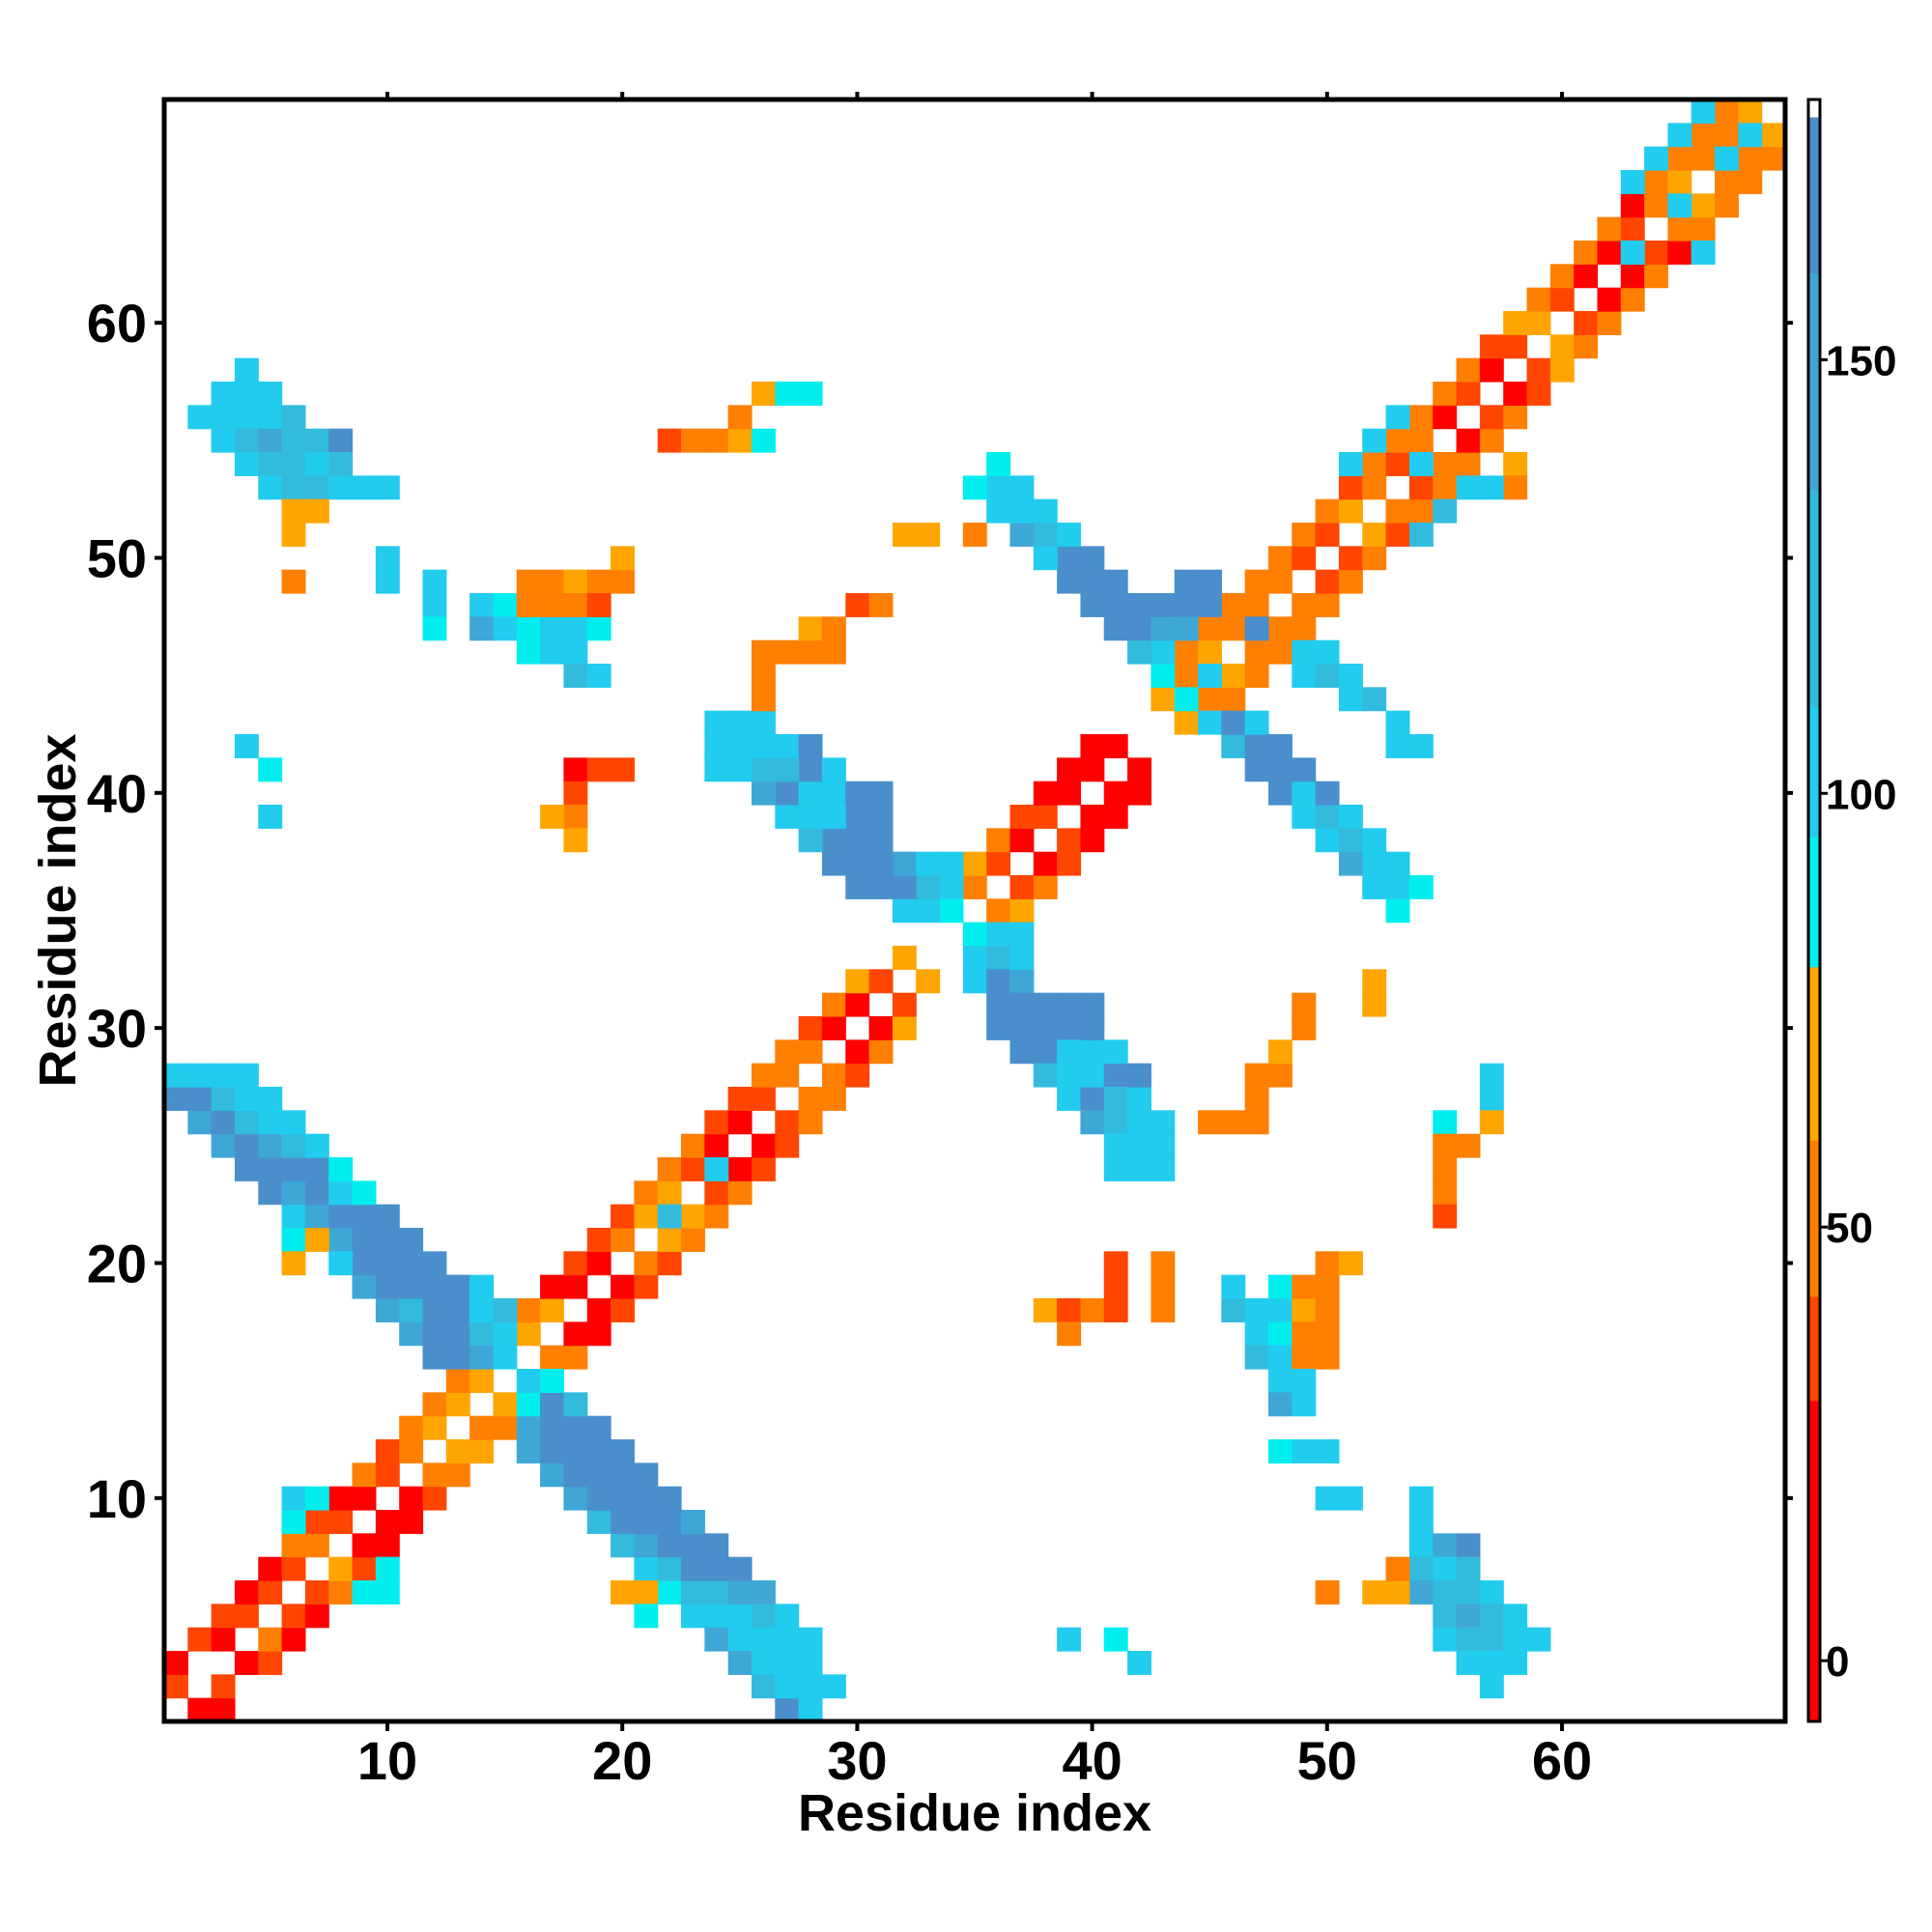 This screenshot has width=1932, height=1932. Describe the element at coordinates (1814, 910) in the screenshot. I see `colorbar-frame` at that location.